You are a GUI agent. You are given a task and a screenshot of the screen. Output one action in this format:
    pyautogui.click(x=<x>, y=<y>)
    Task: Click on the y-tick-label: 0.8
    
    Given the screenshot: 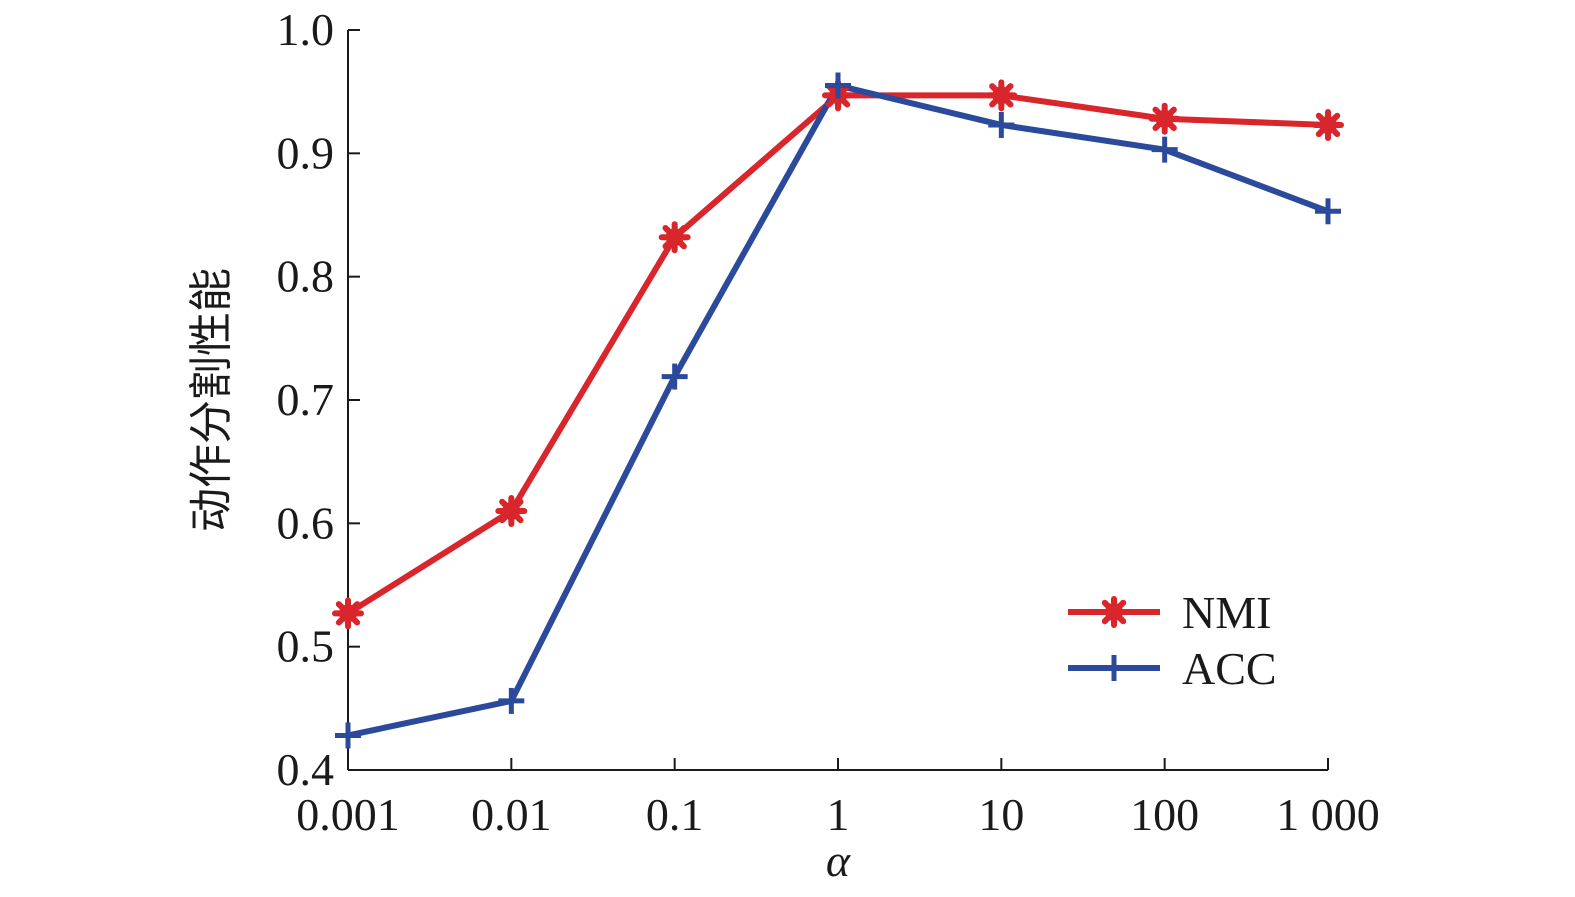 What is the action you would take?
    pyautogui.click(x=306, y=276)
    